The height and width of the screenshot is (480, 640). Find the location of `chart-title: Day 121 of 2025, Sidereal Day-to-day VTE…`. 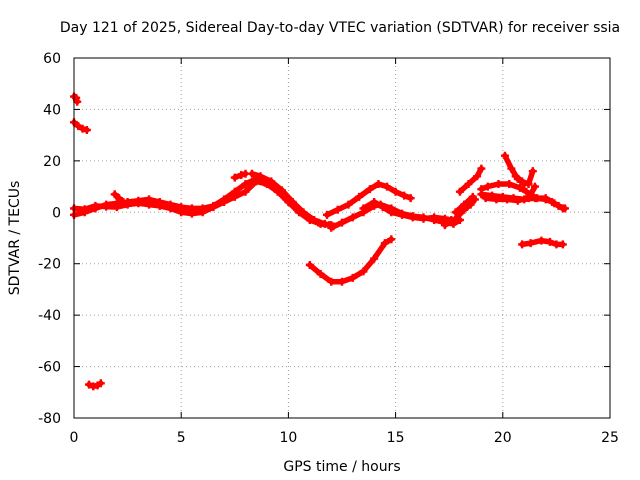

chart-title: Day 121 of 2025, Sidereal Day-to-day VTE… is located at coordinates (340, 28).